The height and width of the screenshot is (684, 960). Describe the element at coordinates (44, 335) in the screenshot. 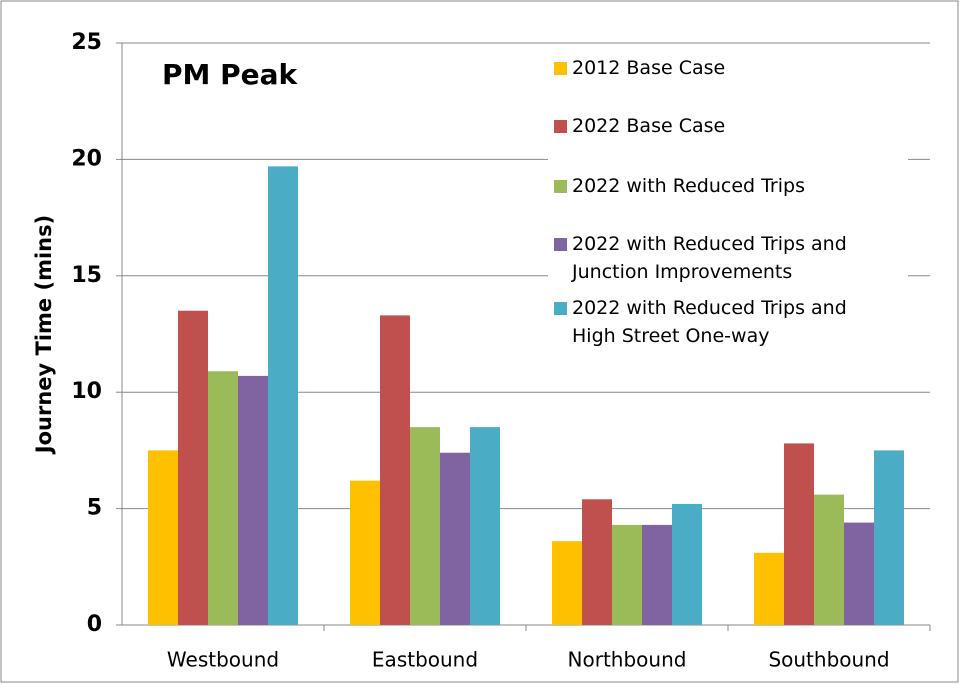

I see `y-axis-label: Journey Time (mins)` at that location.